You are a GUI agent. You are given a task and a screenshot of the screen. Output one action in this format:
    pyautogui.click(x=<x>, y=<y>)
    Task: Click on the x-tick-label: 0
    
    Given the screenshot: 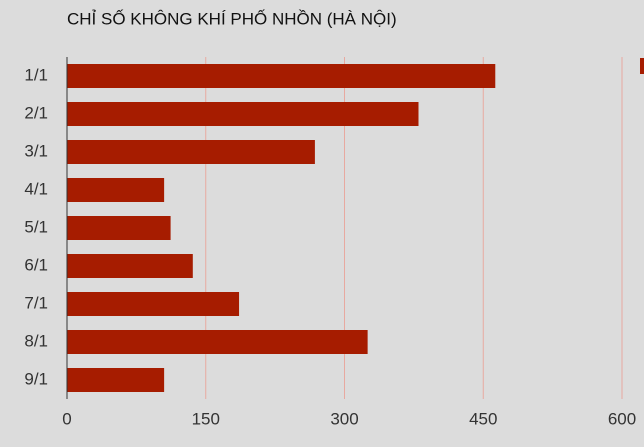 What is the action you would take?
    pyautogui.click(x=66, y=418)
    